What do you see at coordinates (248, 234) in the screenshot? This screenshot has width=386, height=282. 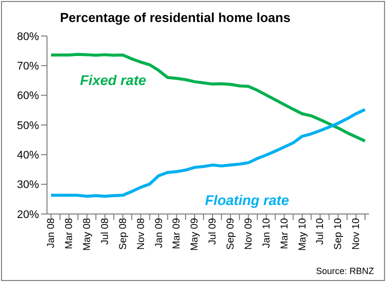 I see `x-tick-label: Nov 09` at bounding box center [248, 234].